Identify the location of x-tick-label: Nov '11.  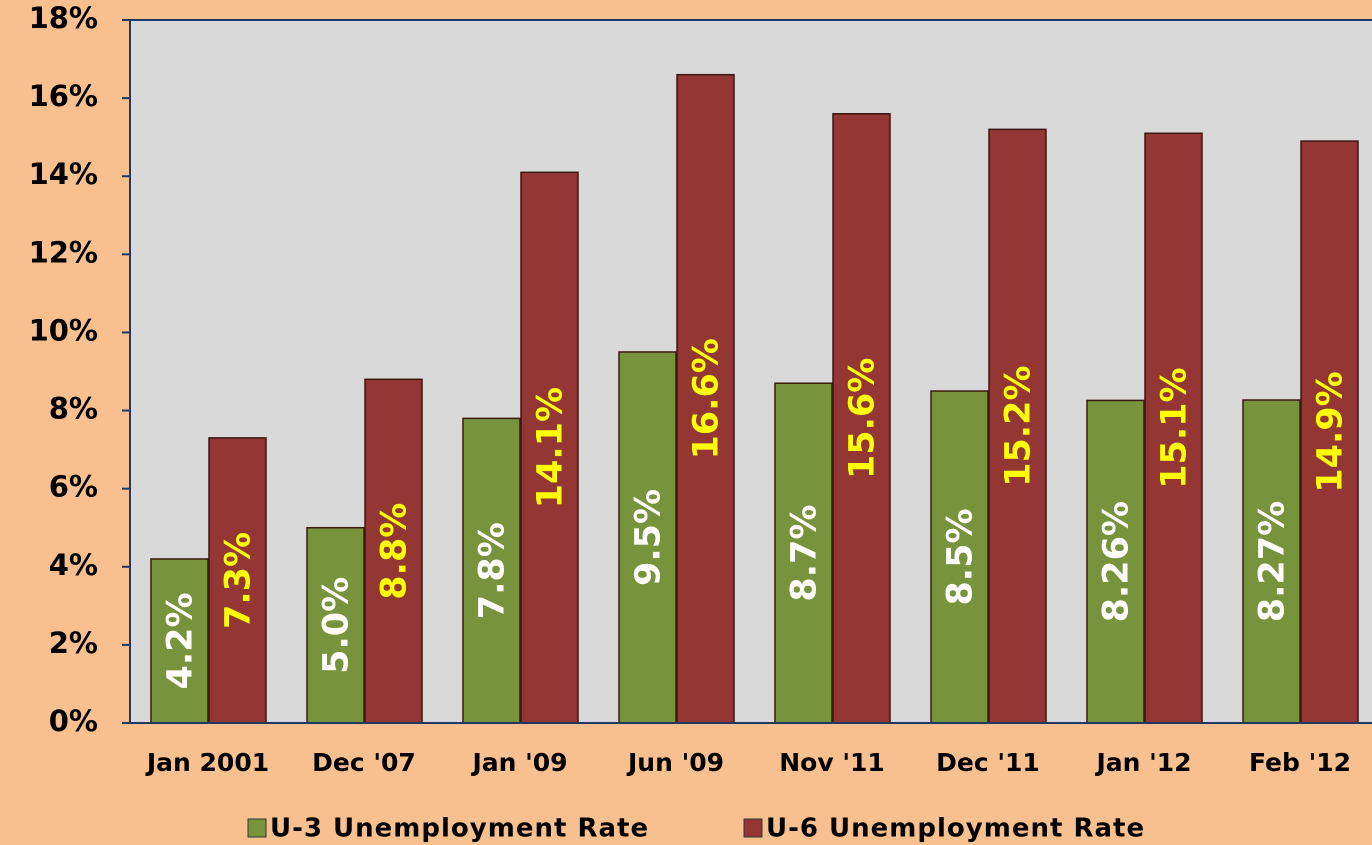
(832, 762).